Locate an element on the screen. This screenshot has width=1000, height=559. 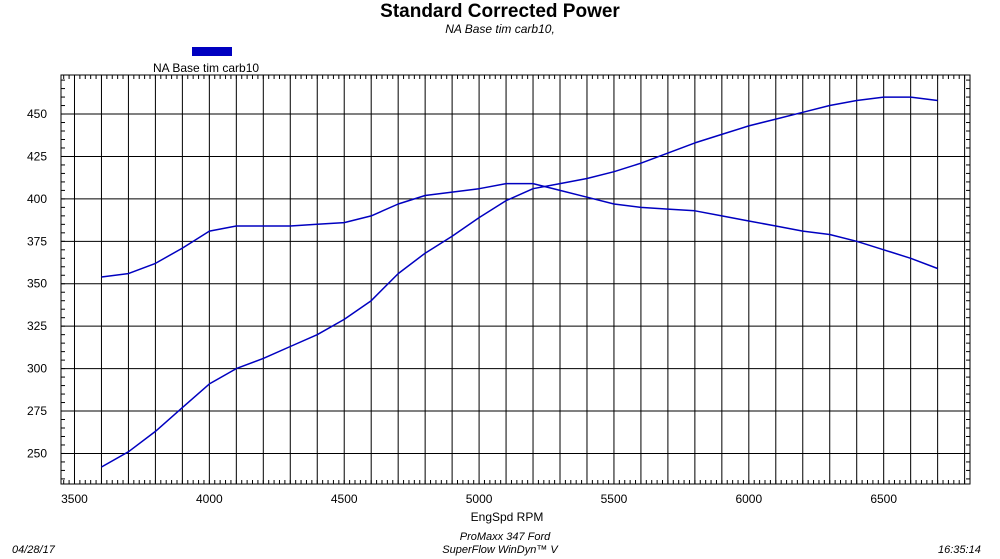
x-tick-label: 6500 is located at coordinates (883, 499).